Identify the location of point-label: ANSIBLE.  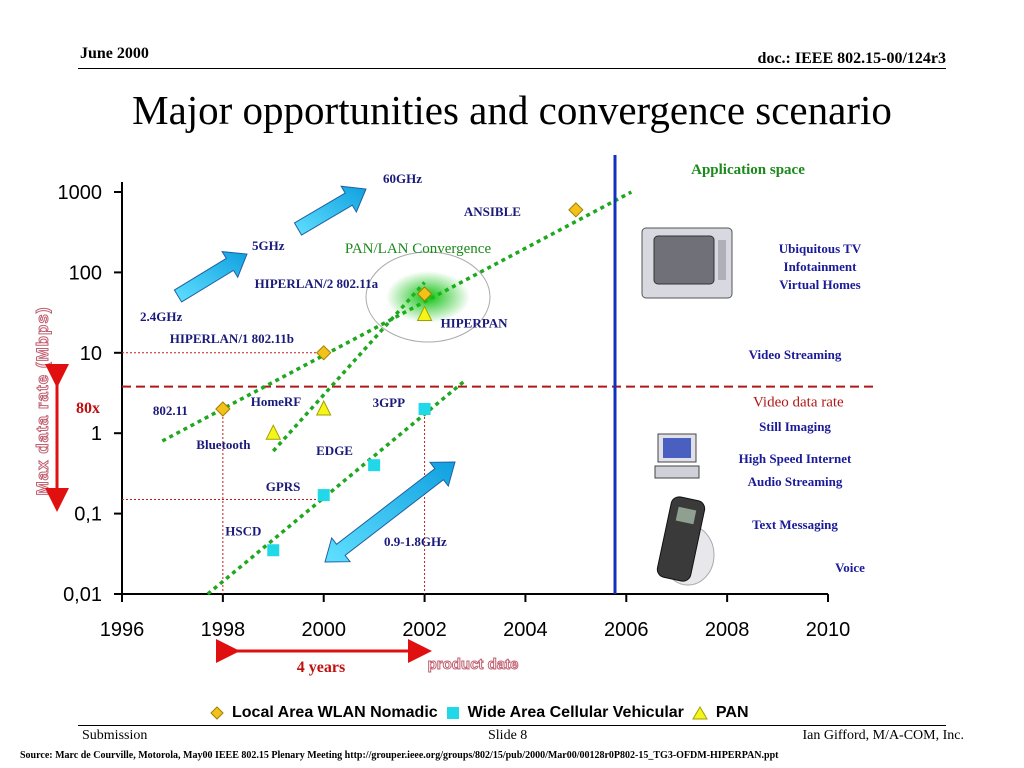
(492, 211).